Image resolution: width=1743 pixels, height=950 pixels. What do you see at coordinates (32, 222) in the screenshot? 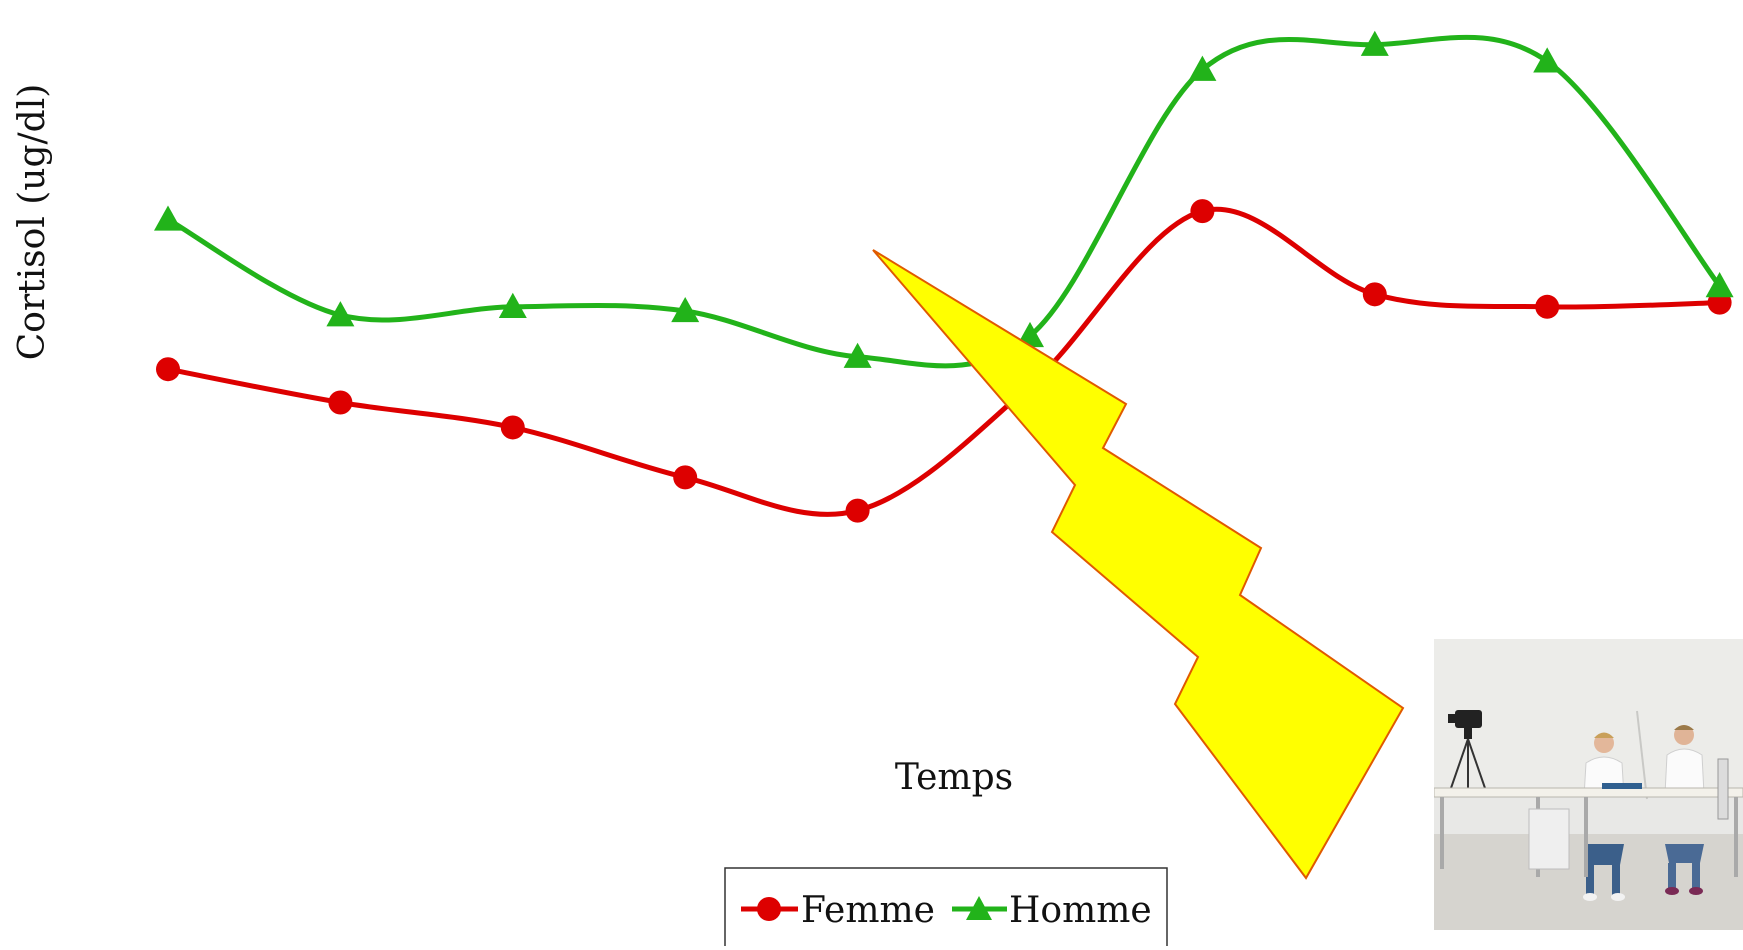
I see `y-axis-label: Cortisol (ug/dl)` at bounding box center [32, 222].